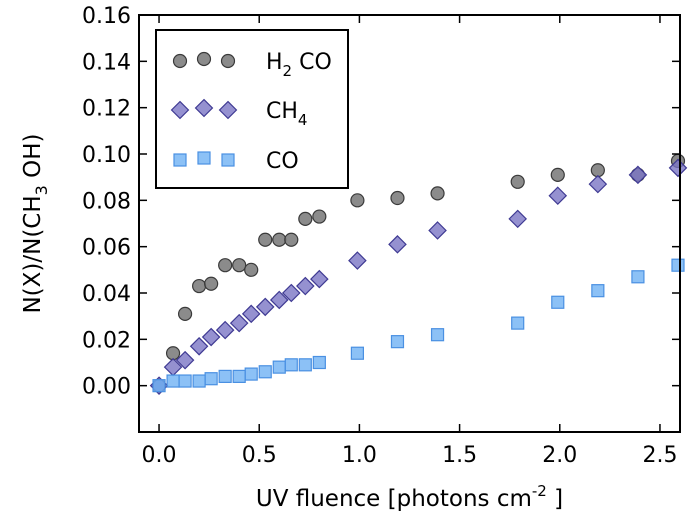 The width and height of the screenshot is (692, 519). What do you see at coordinates (559, 455) in the screenshot?
I see `x-tick-label: 2.0` at bounding box center [559, 455].